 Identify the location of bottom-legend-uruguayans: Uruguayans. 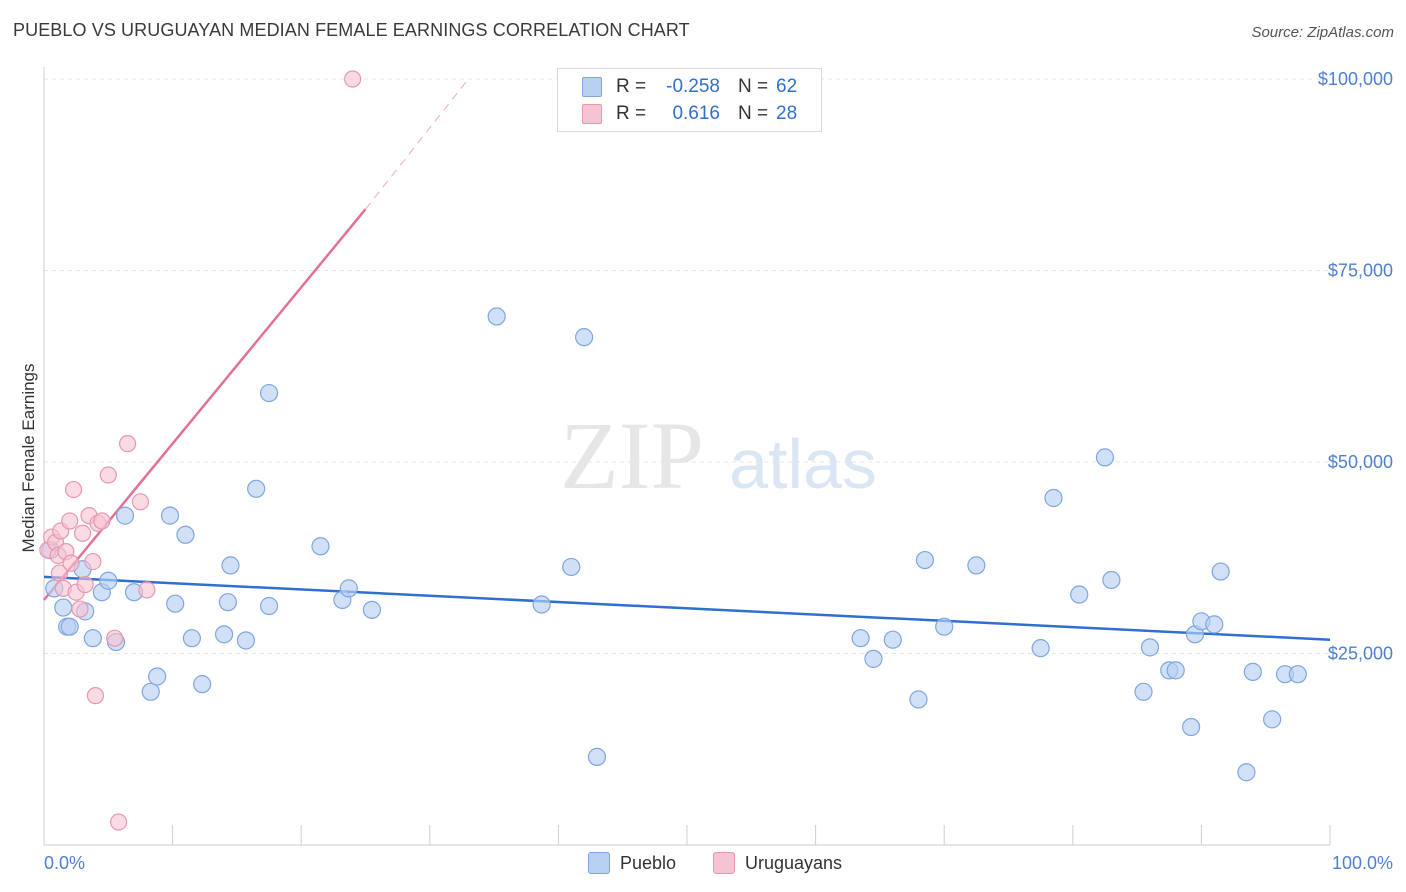
(777, 863).